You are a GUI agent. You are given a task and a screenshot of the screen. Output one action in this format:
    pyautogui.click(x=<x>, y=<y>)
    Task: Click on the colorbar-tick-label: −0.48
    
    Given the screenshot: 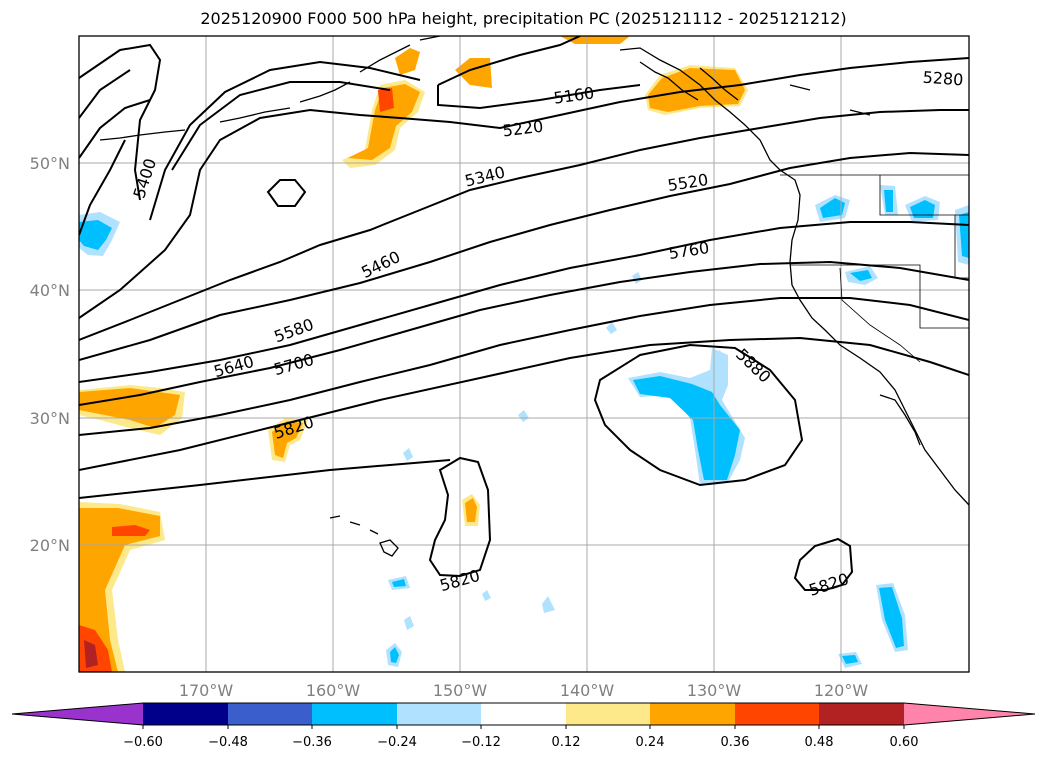 What is the action you would take?
    pyautogui.click(x=228, y=742)
    